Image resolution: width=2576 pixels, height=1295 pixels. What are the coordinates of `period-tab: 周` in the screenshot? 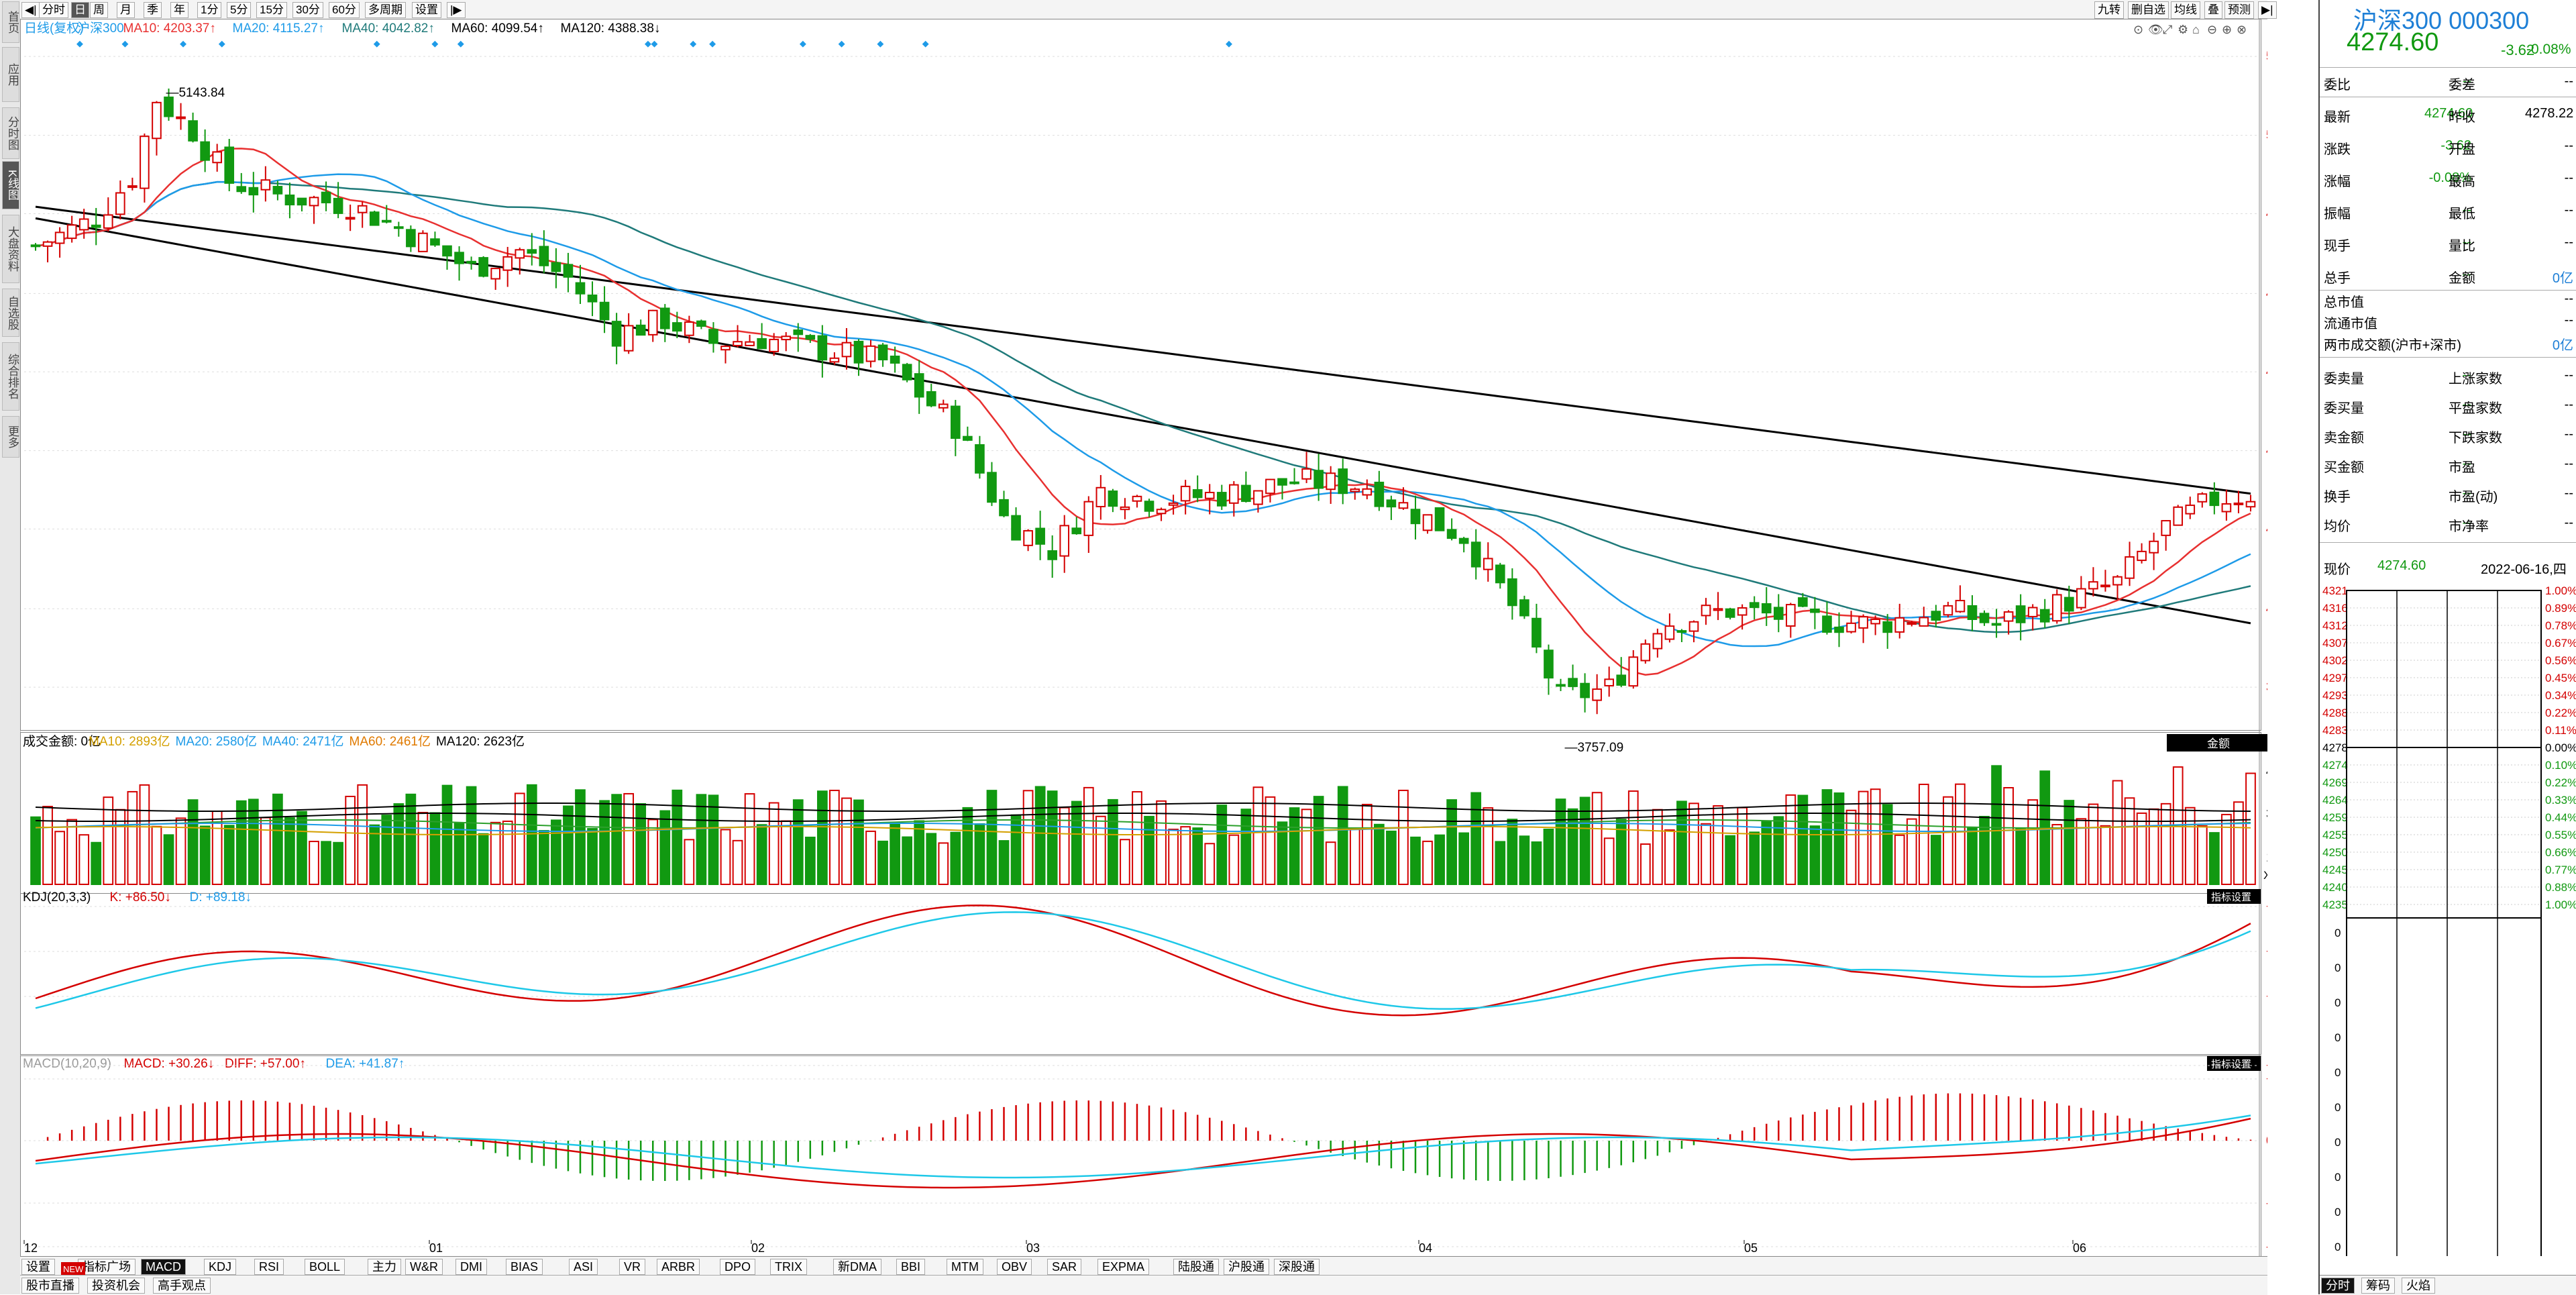 It's located at (99, 10).